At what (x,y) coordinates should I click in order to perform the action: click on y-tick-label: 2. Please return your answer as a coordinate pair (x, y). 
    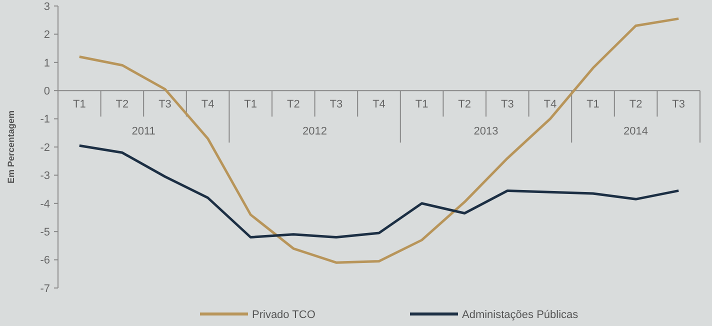
    Looking at the image, I should click on (47, 35).